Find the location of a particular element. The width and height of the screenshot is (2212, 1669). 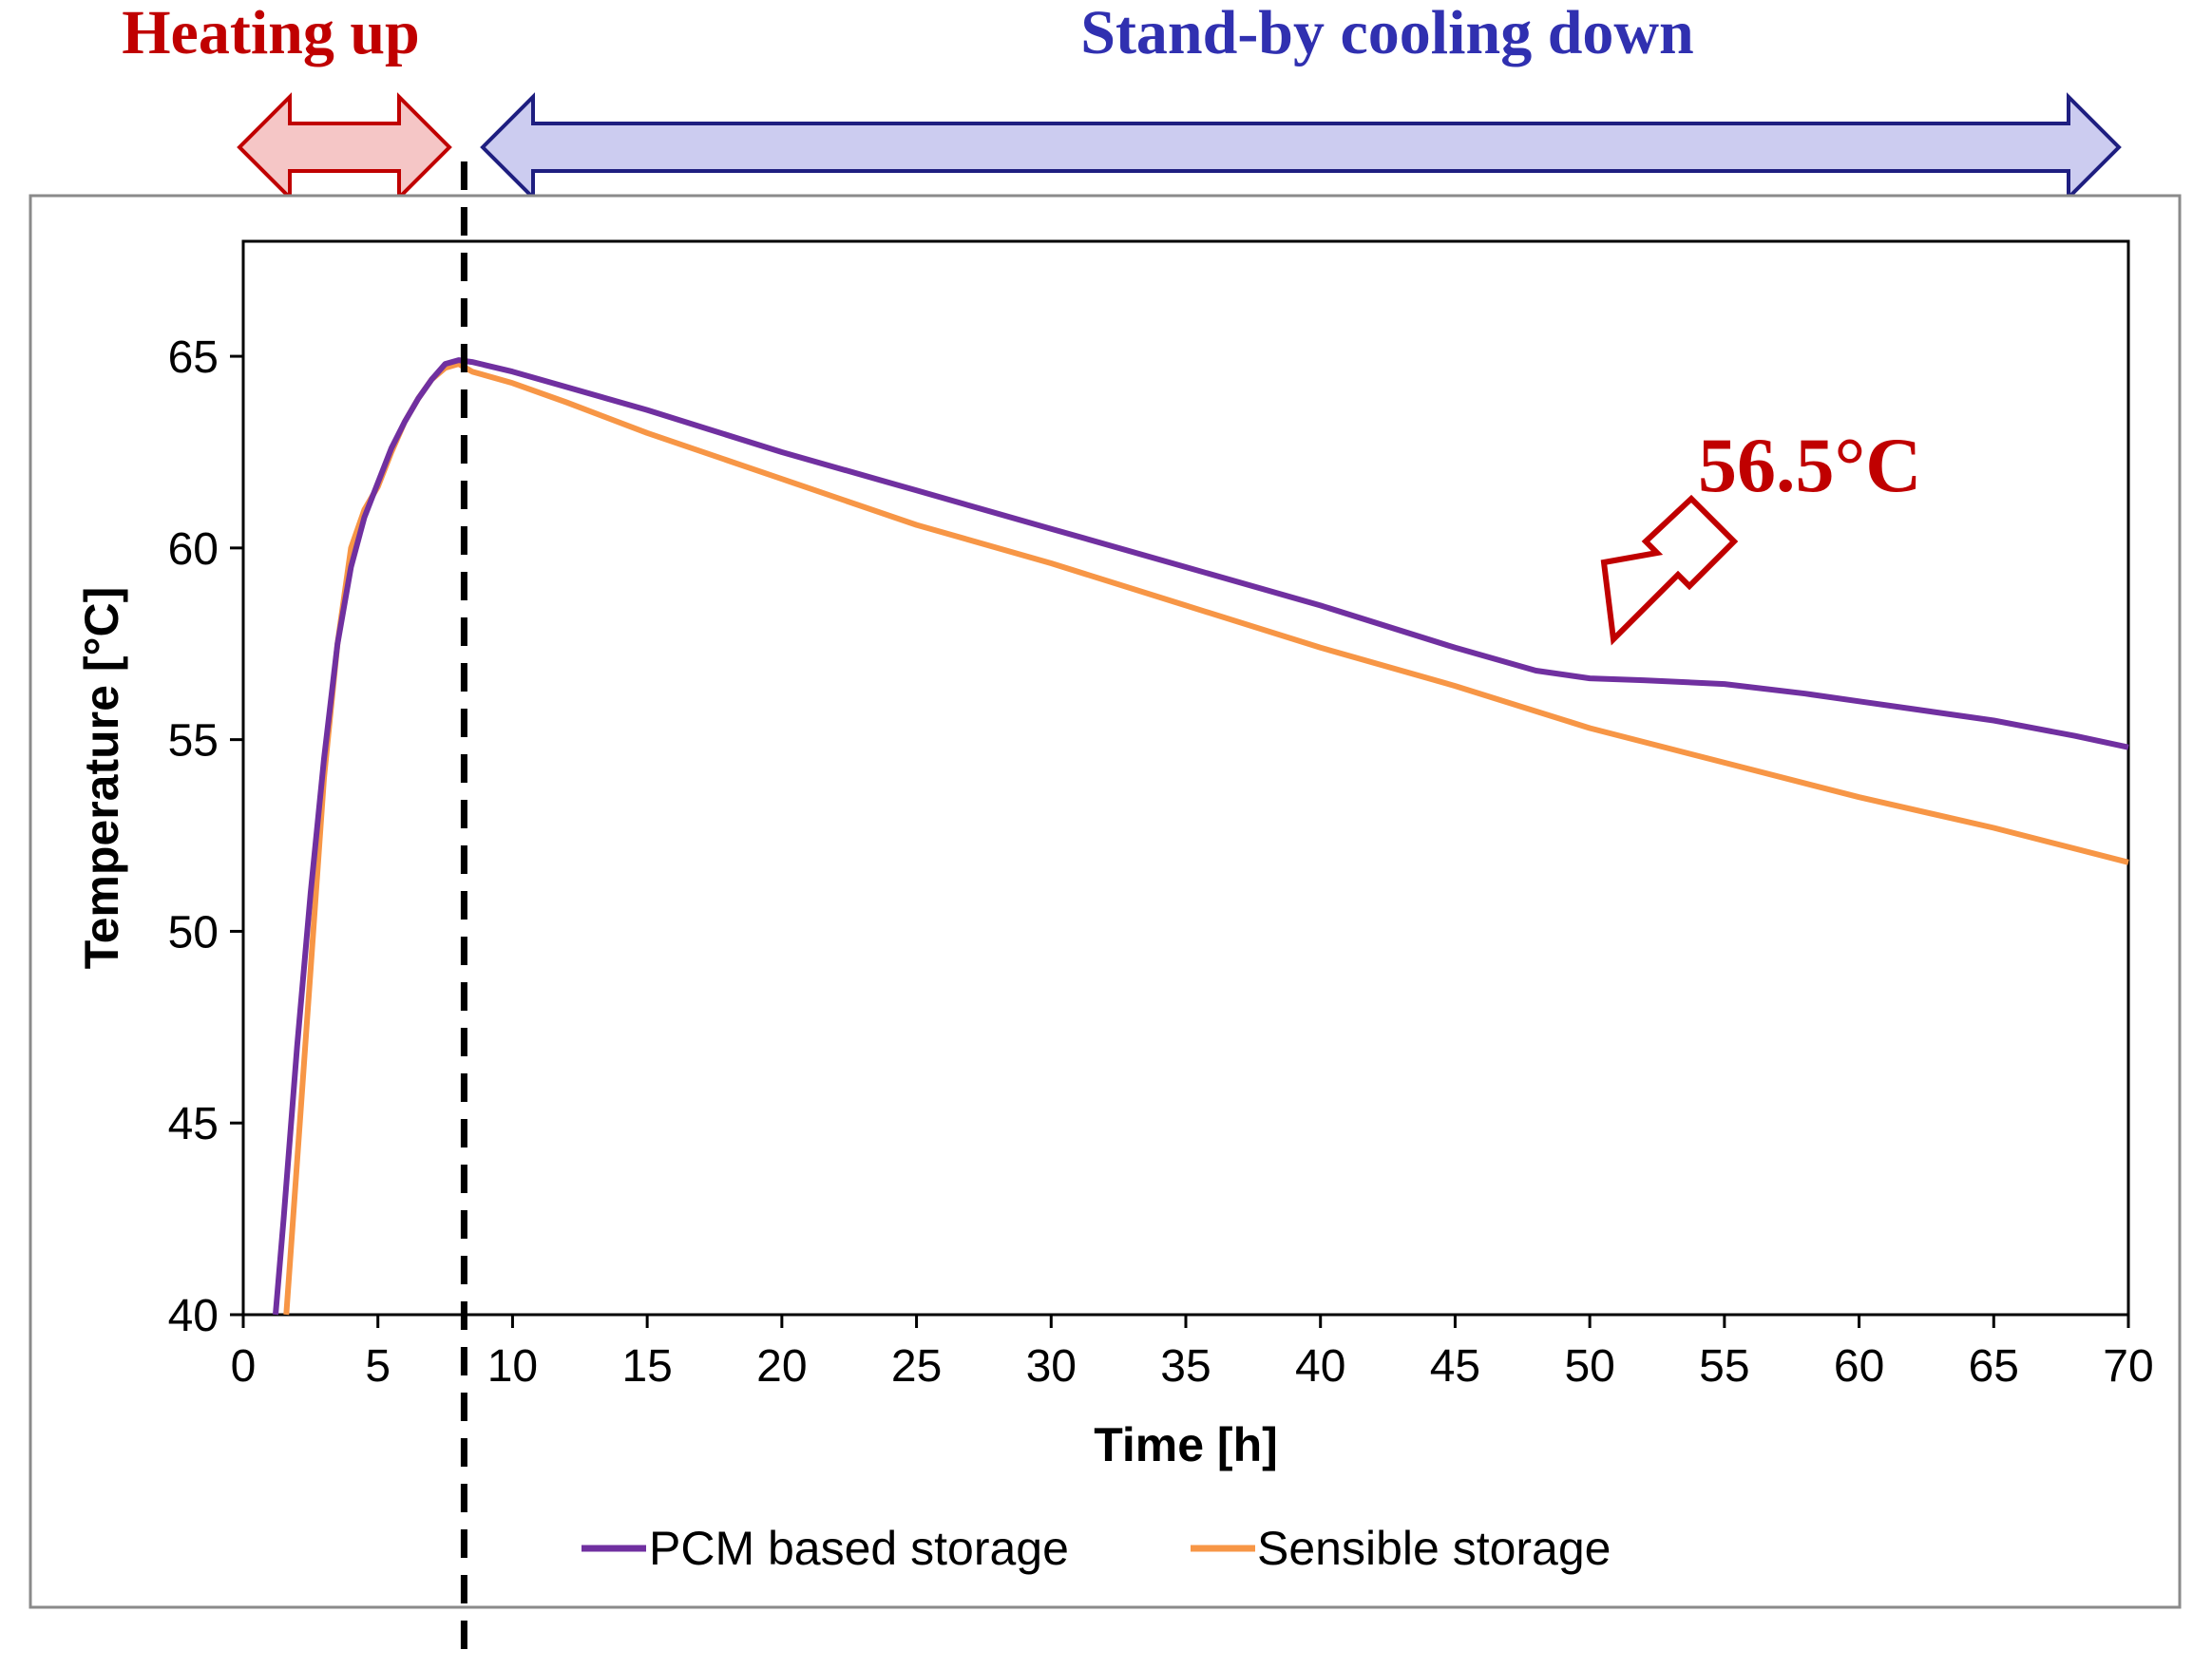

x-tick-label: 10 is located at coordinates (512, 1366).